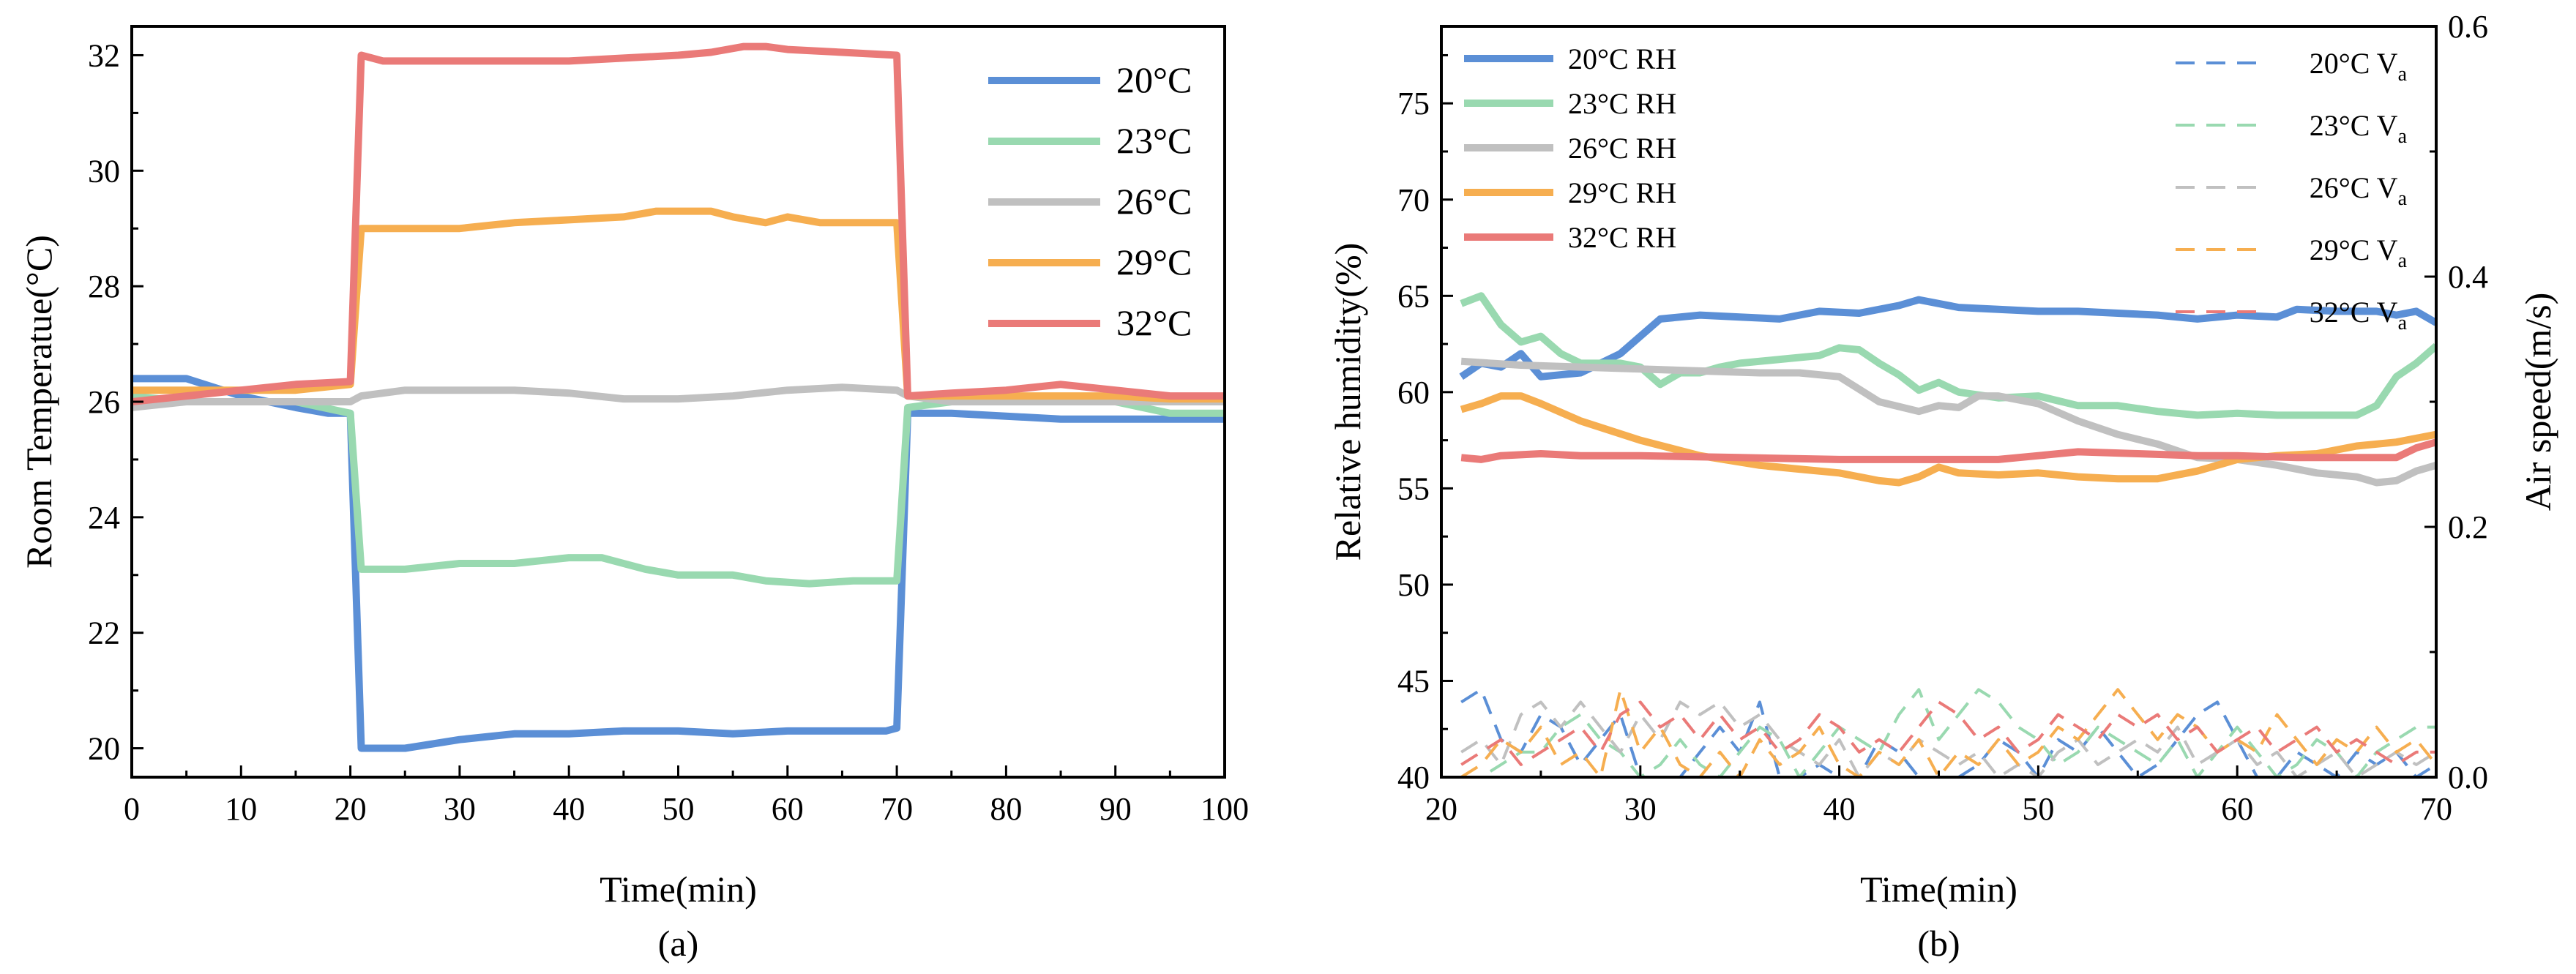 The height and width of the screenshot is (974, 2576). I want to click on panel-b-legend-label: 29°C RH, so click(1622, 192).